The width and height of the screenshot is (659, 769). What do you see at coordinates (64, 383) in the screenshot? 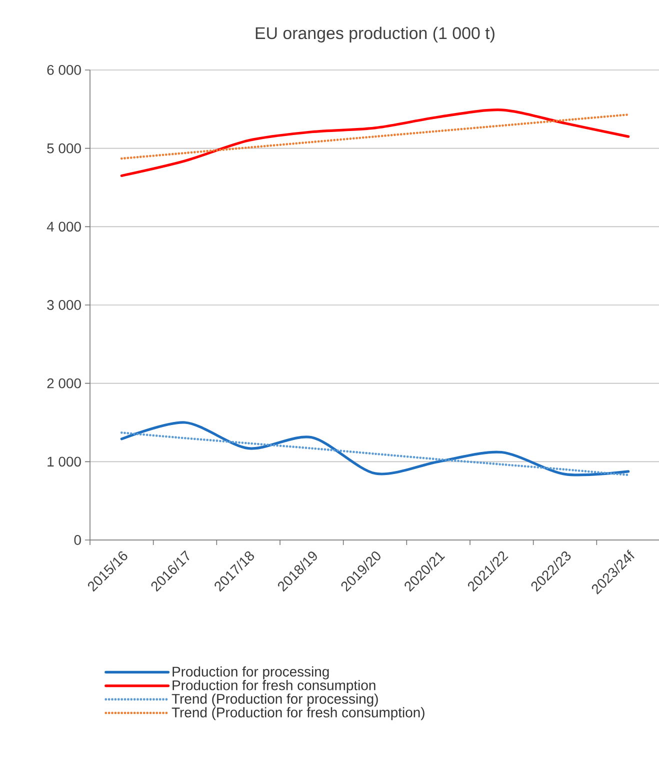
I see `y-tick-label: 2 000` at bounding box center [64, 383].